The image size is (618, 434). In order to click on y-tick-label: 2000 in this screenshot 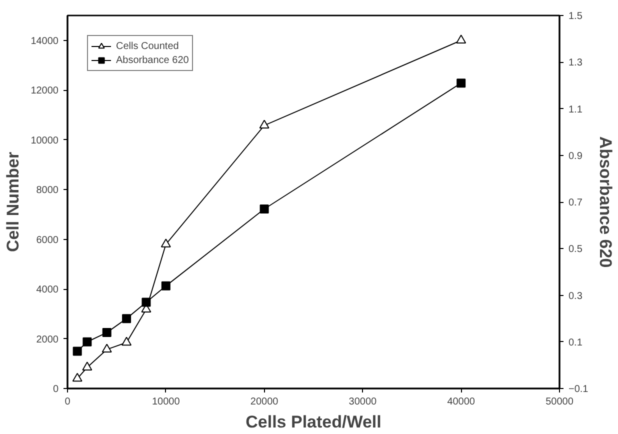, I will do `click(47, 340)`.